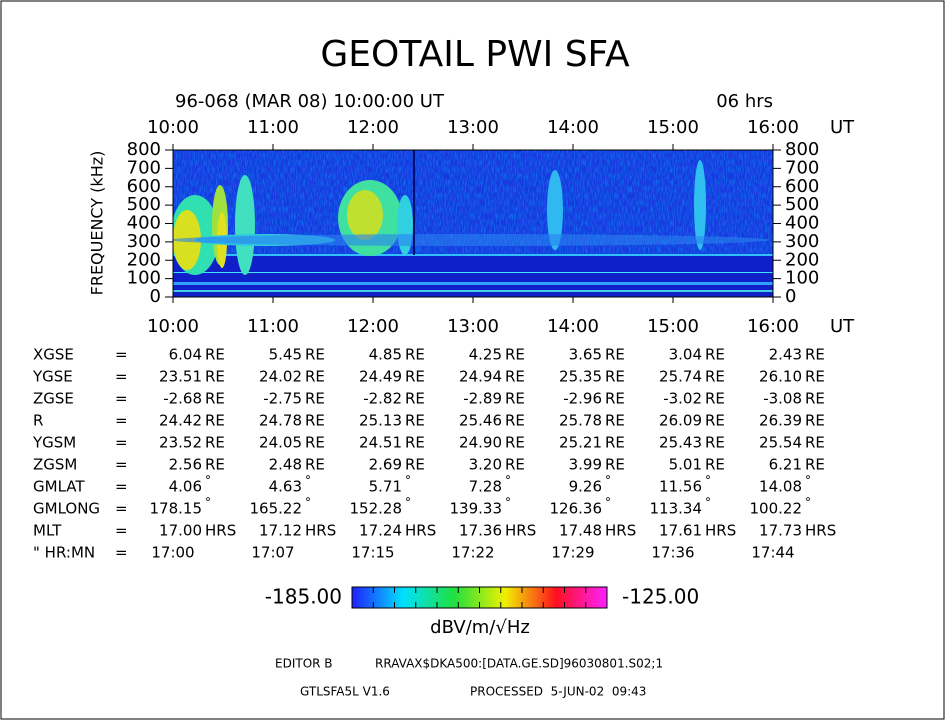  What do you see at coordinates (382, 399) in the screenshot?
I see `row-value: -2.82` at bounding box center [382, 399].